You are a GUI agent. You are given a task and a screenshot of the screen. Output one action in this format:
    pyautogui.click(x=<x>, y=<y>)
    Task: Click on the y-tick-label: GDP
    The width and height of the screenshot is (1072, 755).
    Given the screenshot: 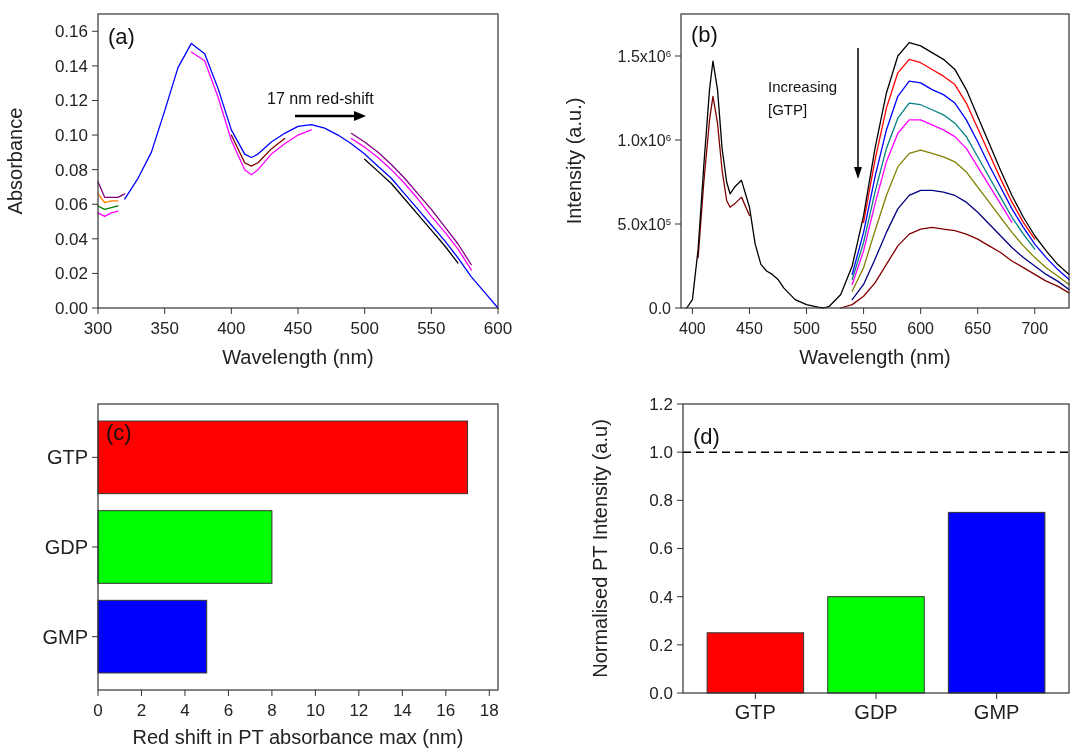 What is the action you would take?
    pyautogui.click(x=66, y=547)
    